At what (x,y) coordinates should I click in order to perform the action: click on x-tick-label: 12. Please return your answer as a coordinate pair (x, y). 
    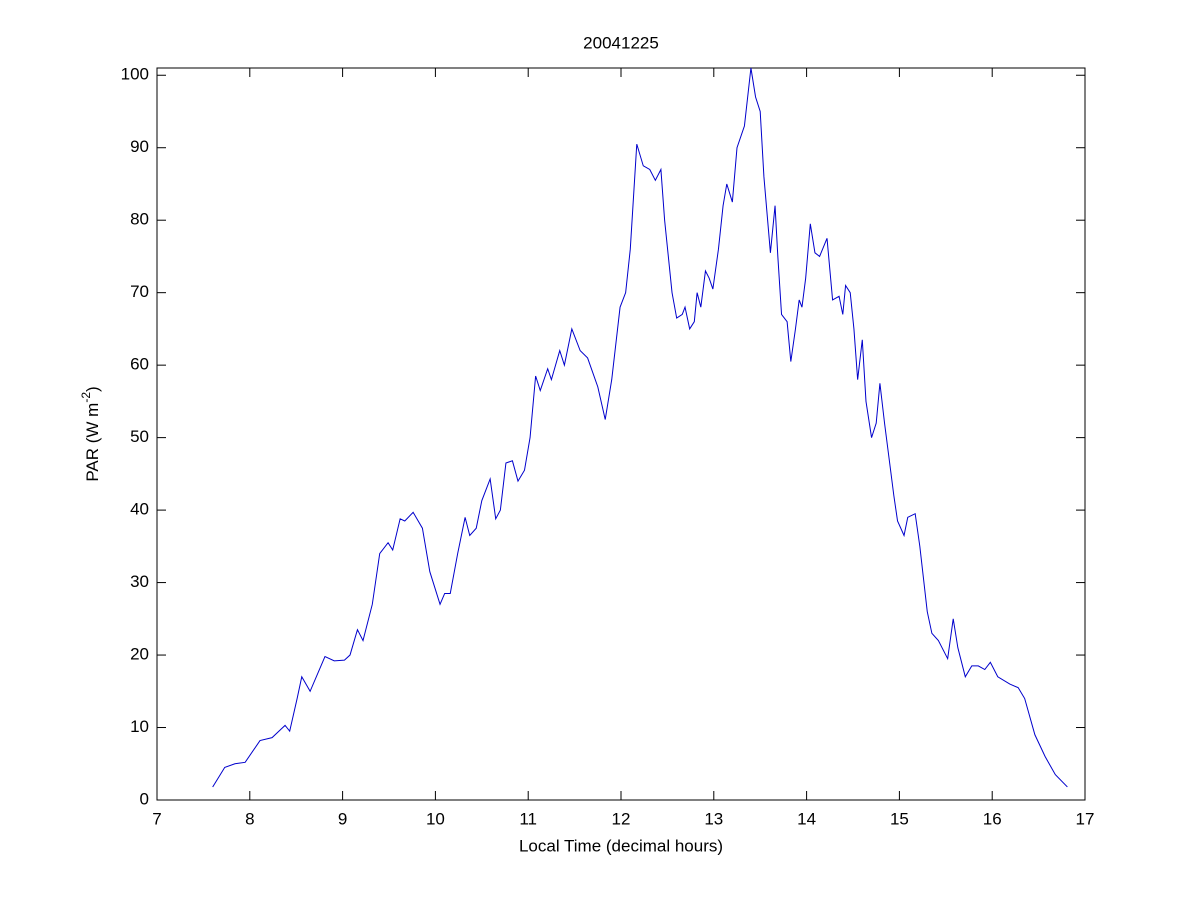
    Looking at the image, I should click on (621, 818).